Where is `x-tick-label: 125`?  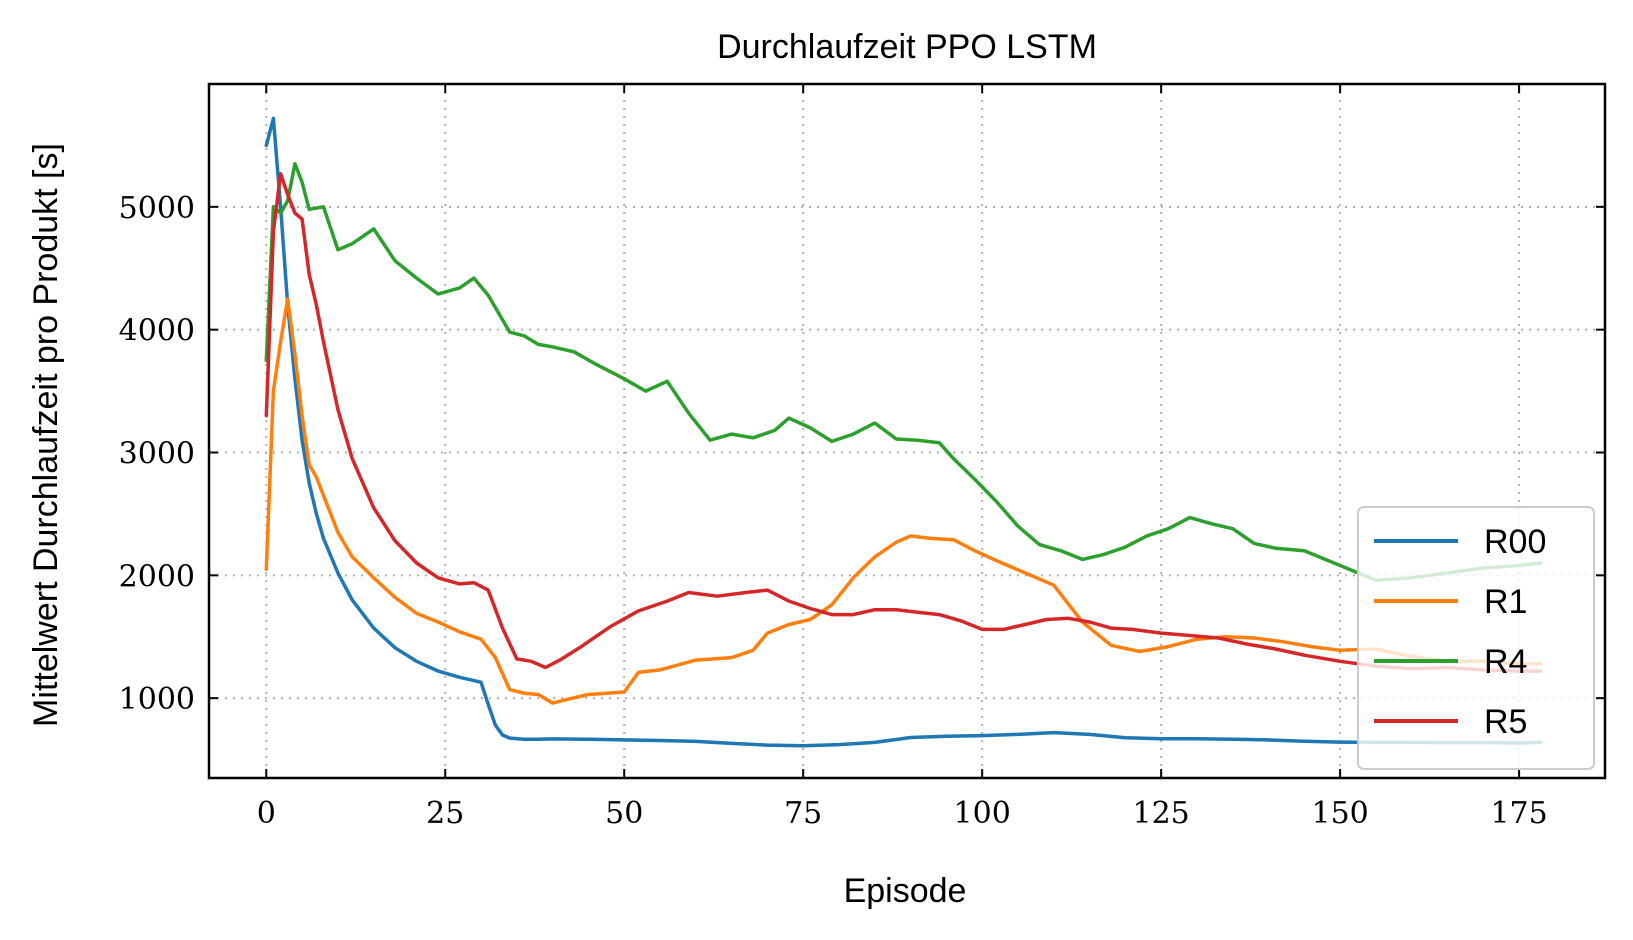 x-tick-label: 125 is located at coordinates (1161, 813).